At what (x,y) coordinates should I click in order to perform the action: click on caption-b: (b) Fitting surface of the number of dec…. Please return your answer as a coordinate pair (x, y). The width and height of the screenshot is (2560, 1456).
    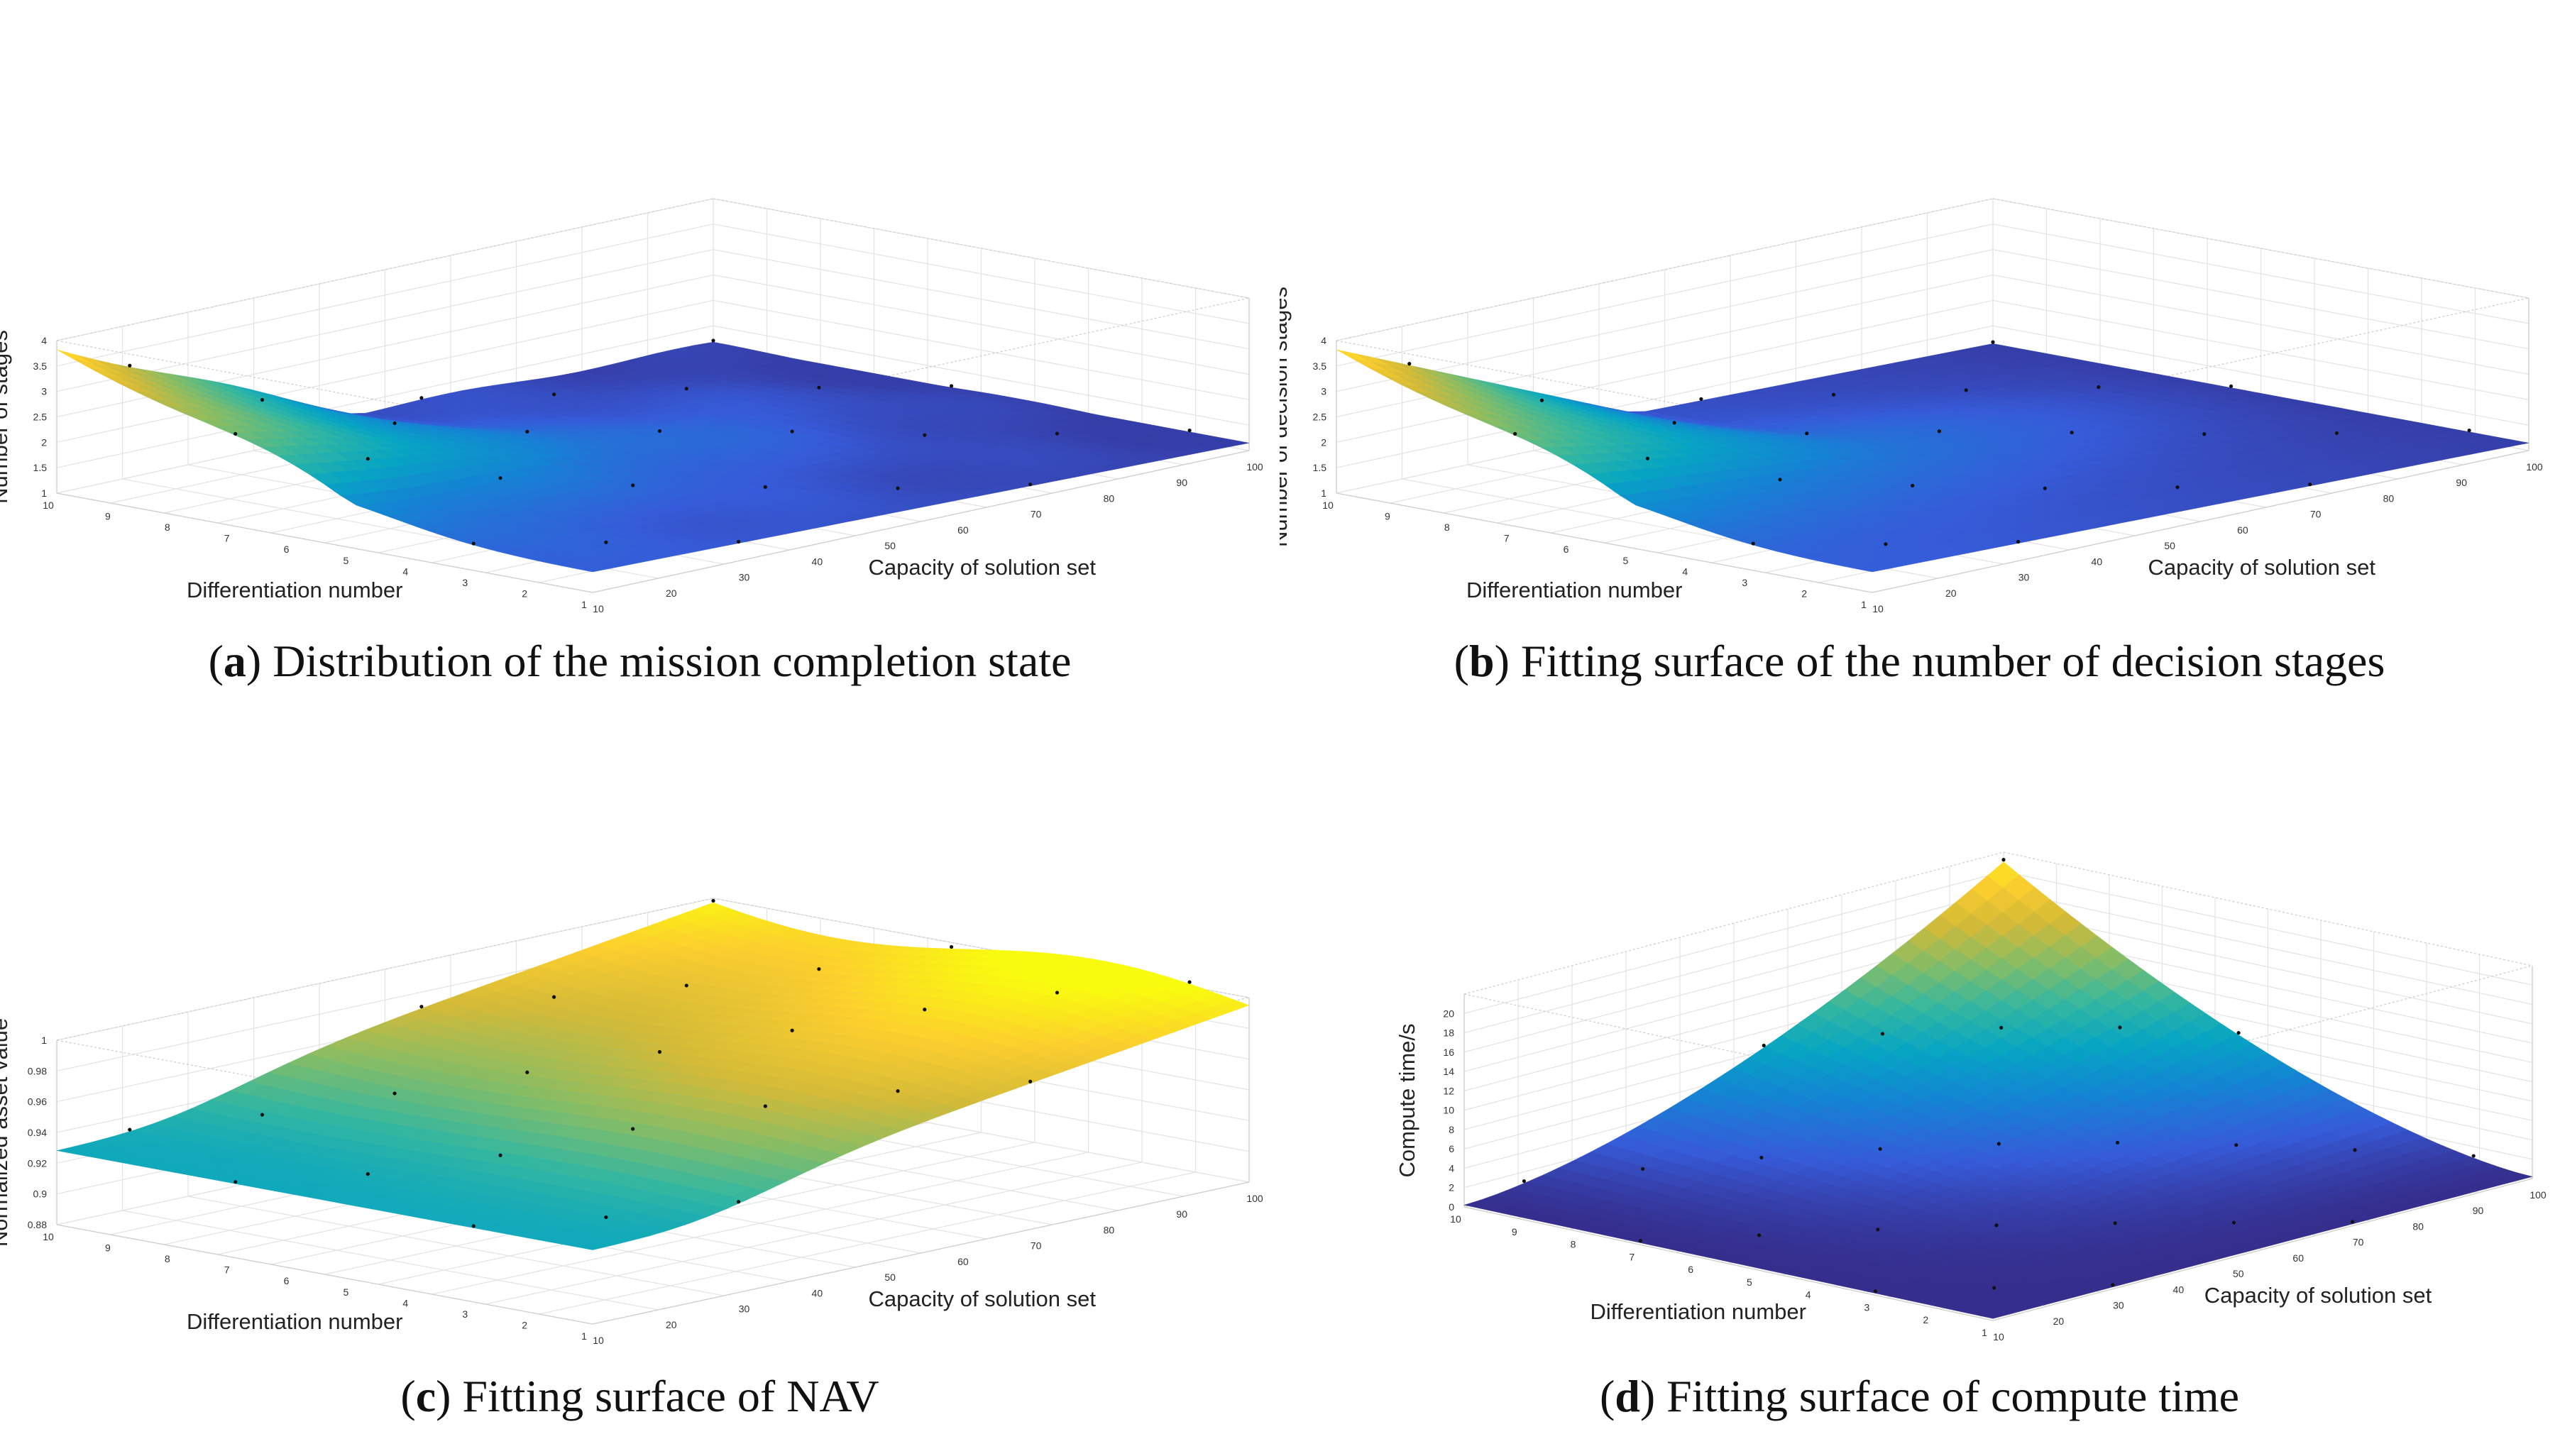
    Looking at the image, I should click on (1919, 661).